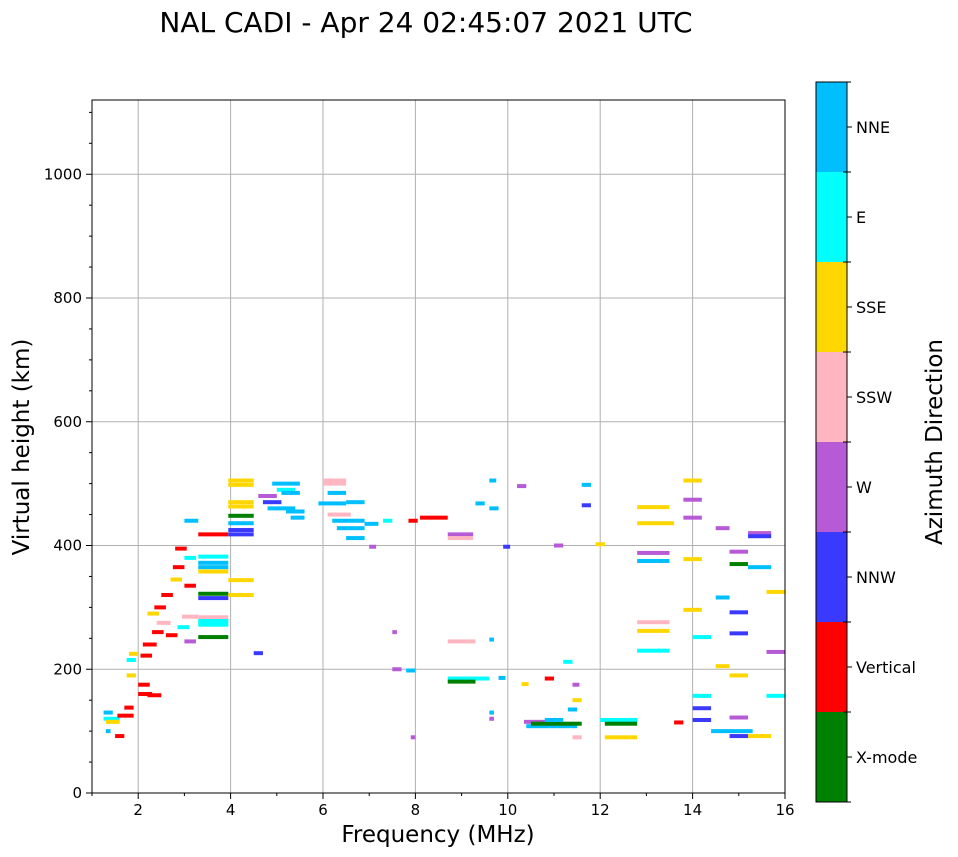  Describe the element at coordinates (864, 487) in the screenshot. I see `colorbar-label: W` at that location.